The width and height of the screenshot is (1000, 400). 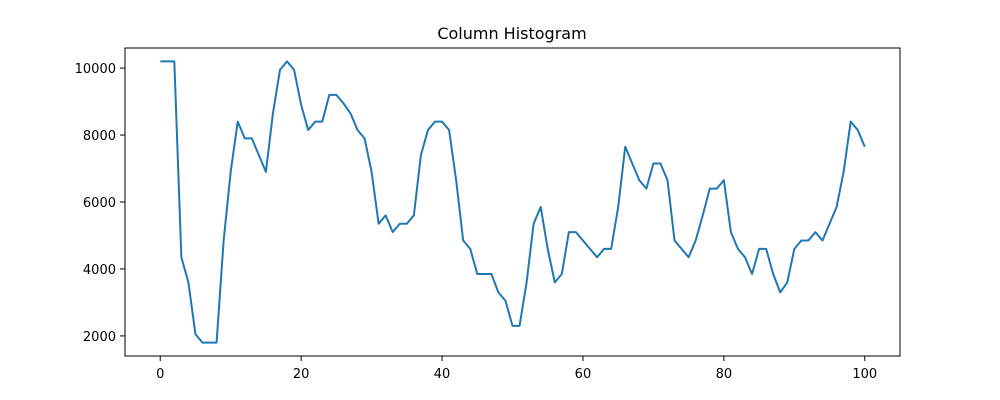 What do you see at coordinates (99, 337) in the screenshot?
I see `y-tick-label: 2000` at bounding box center [99, 337].